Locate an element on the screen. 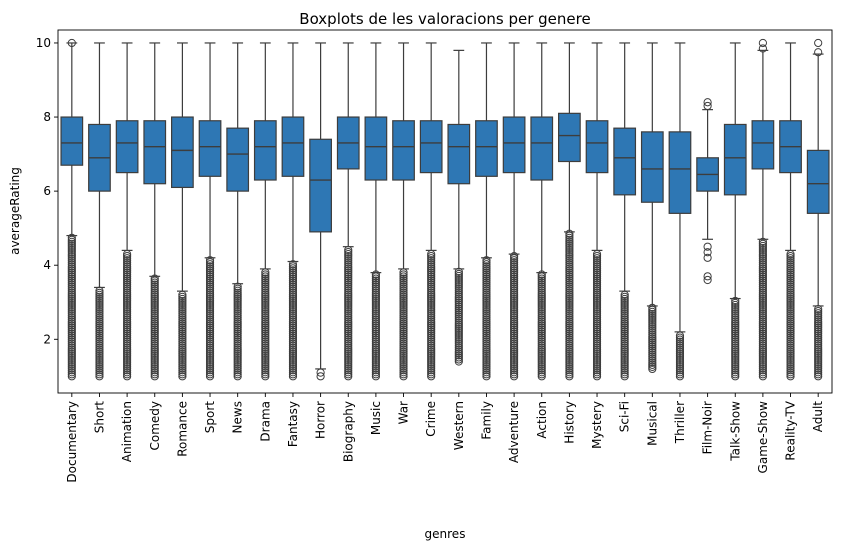  x-tick-label: Action is located at coordinates (542, 420).